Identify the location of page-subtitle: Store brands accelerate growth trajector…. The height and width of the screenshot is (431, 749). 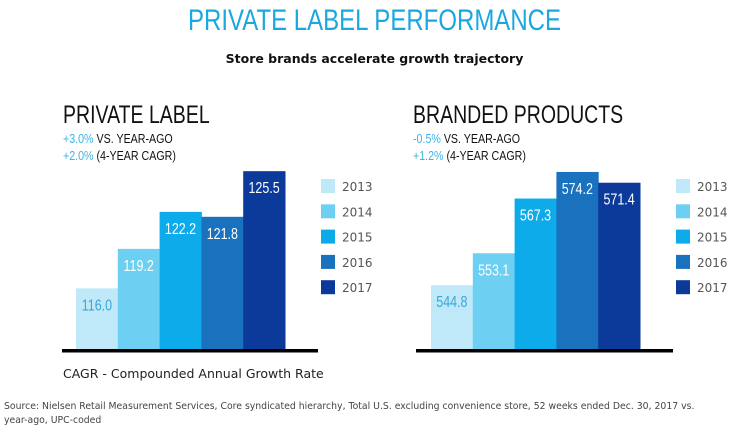
(374, 58).